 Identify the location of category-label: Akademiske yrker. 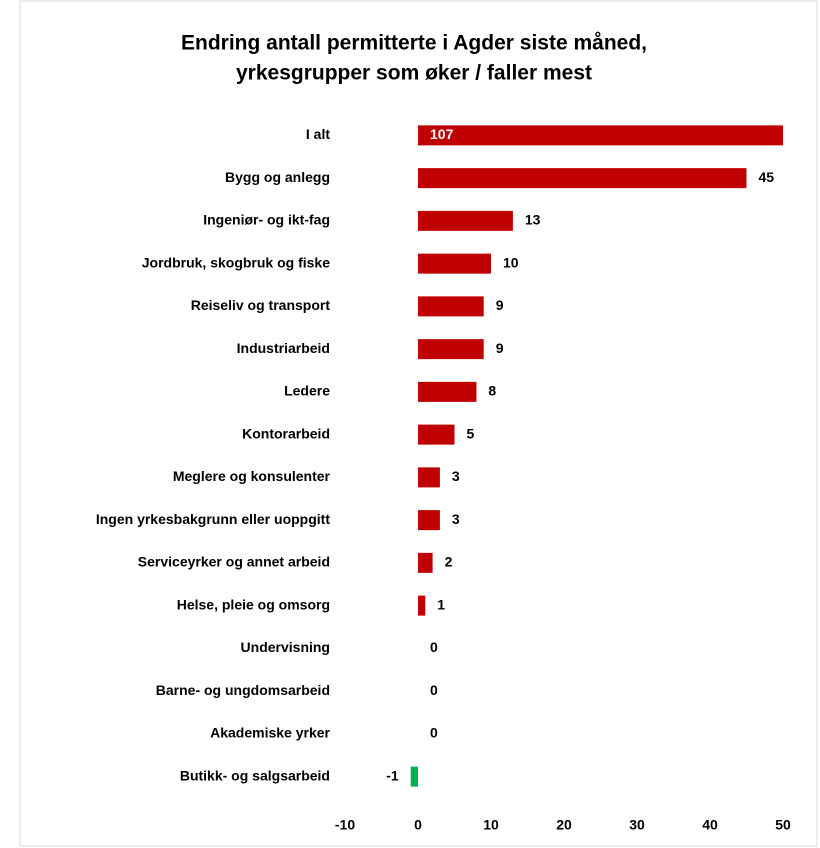
(270, 733).